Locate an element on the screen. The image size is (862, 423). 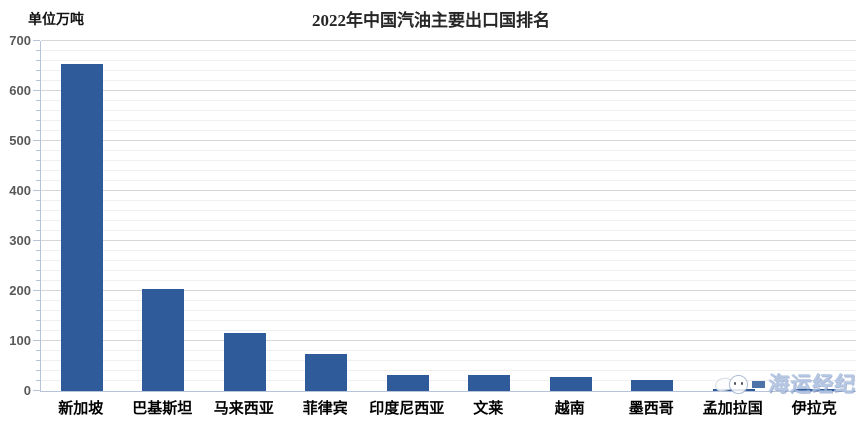
y-axis-unit-label: 单位万吨 is located at coordinates (56, 19).